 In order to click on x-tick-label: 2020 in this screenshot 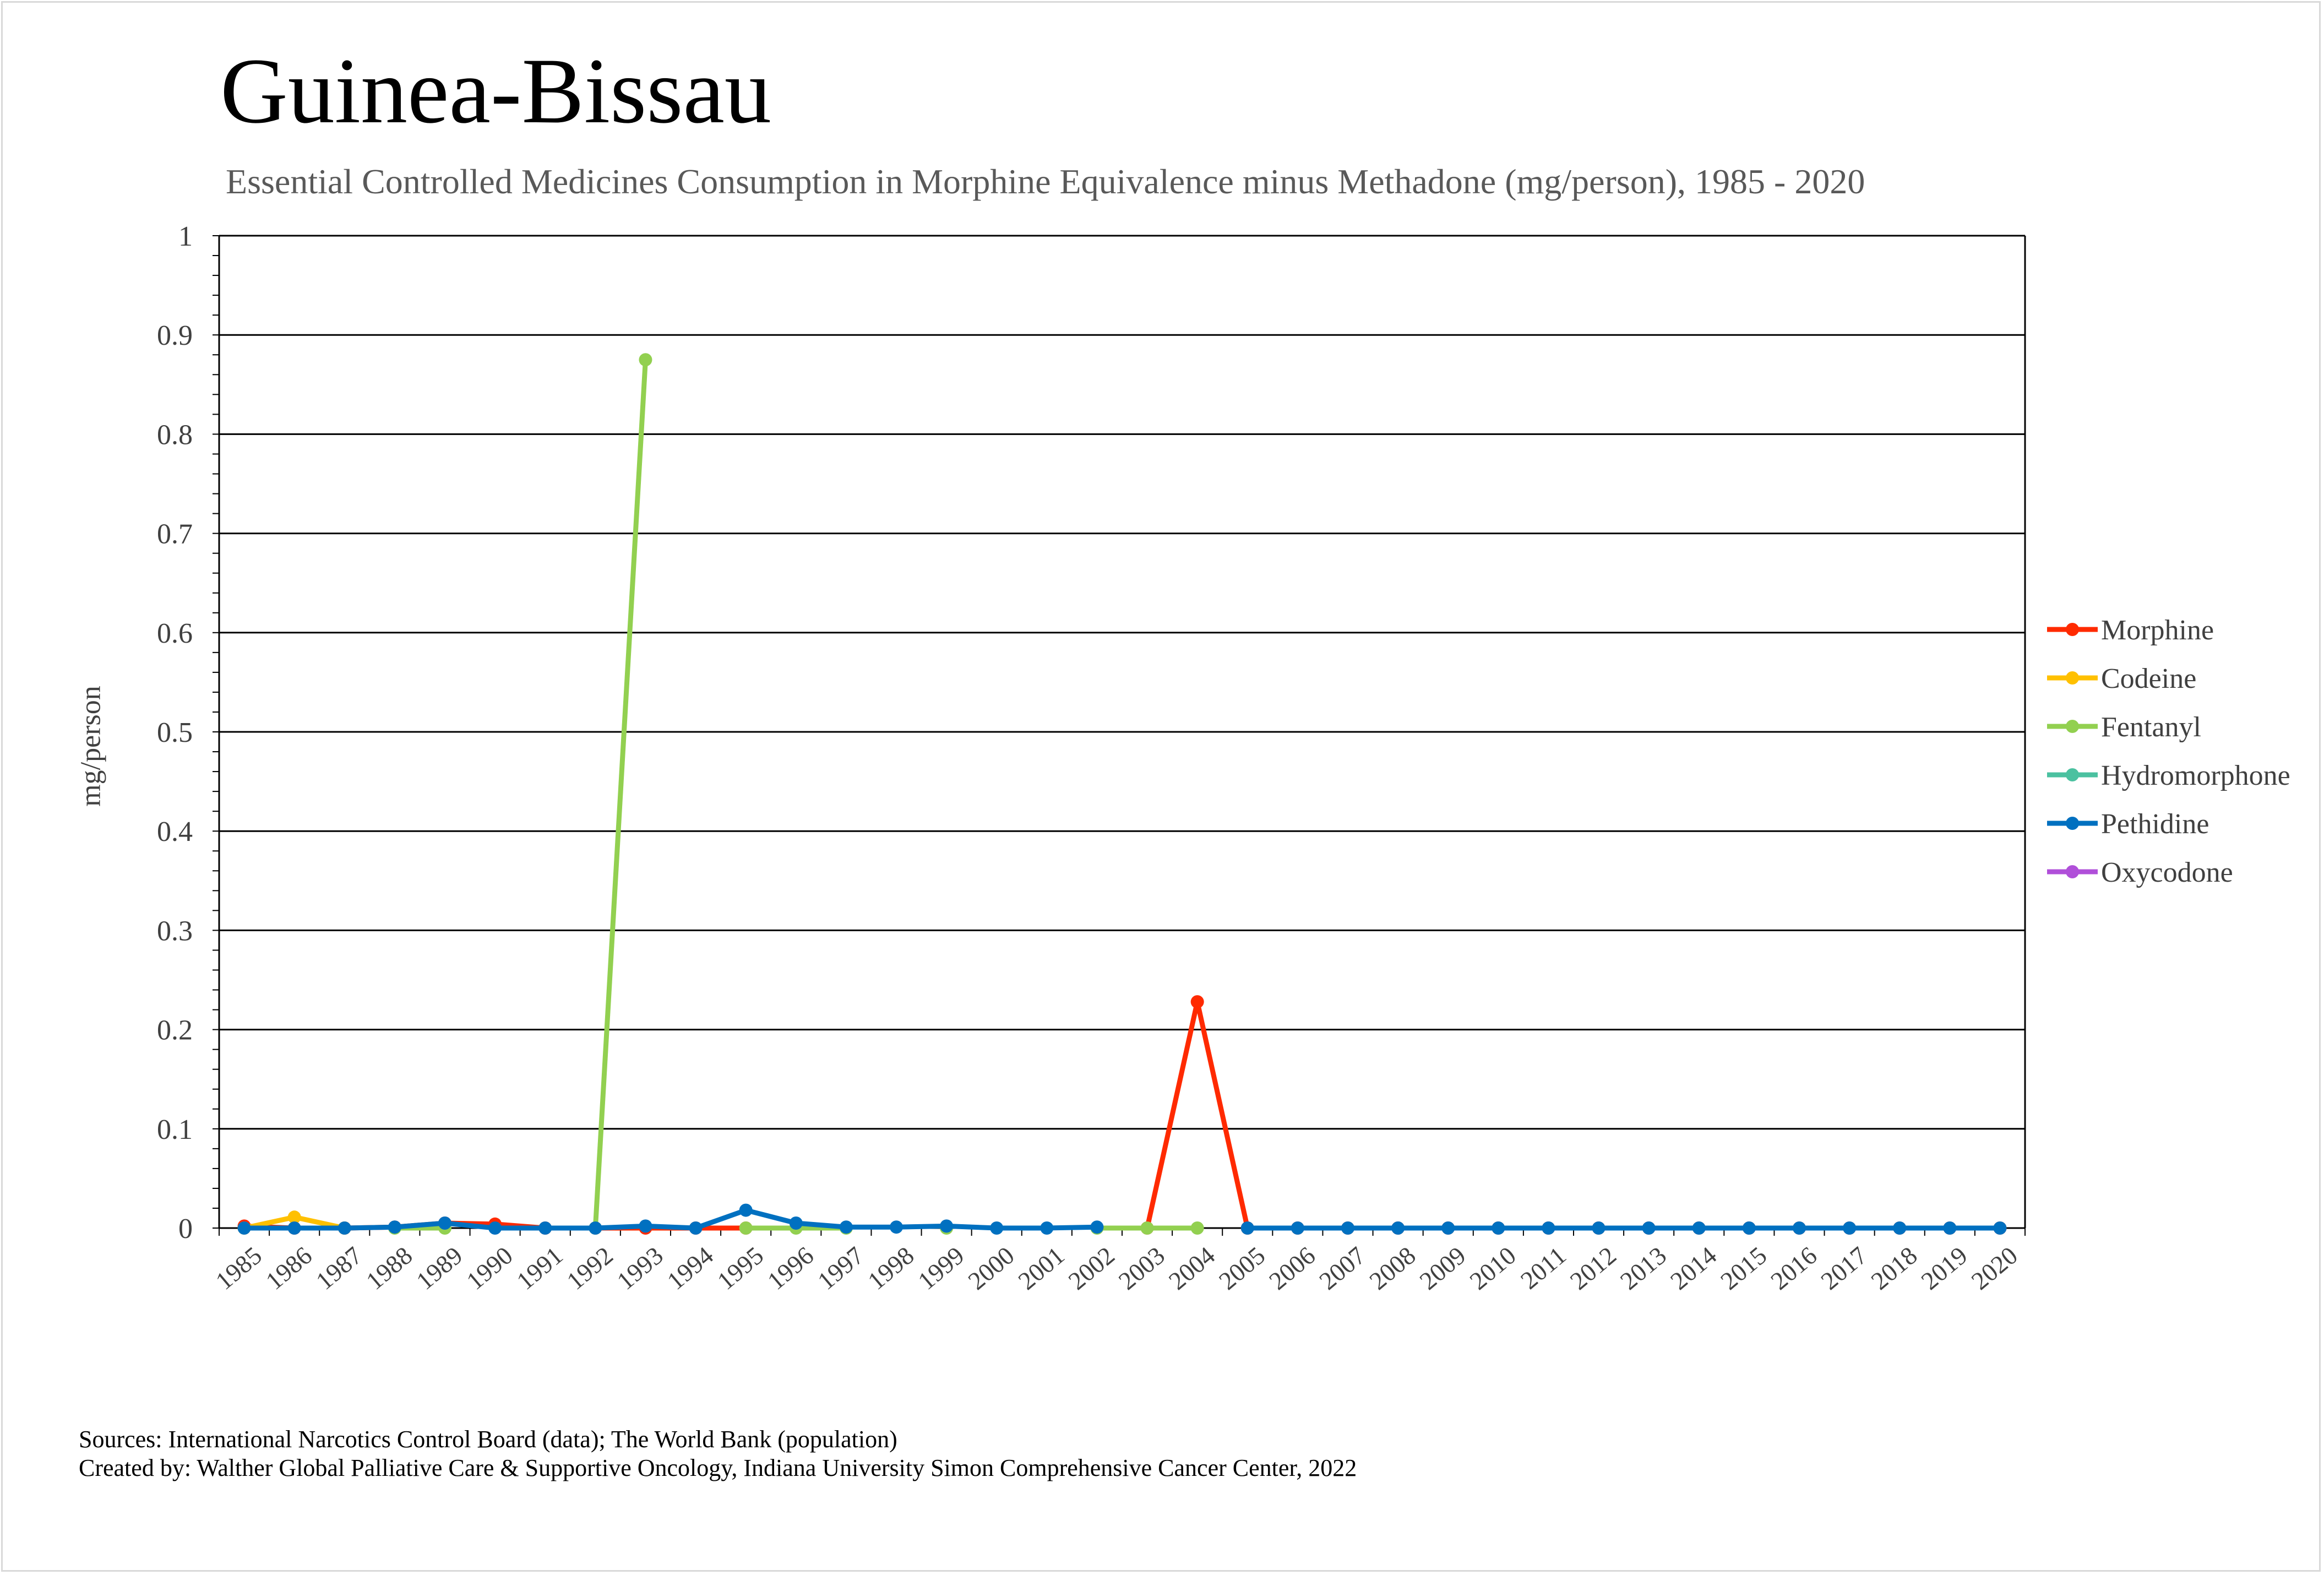, I will do `click(1995, 1268)`.